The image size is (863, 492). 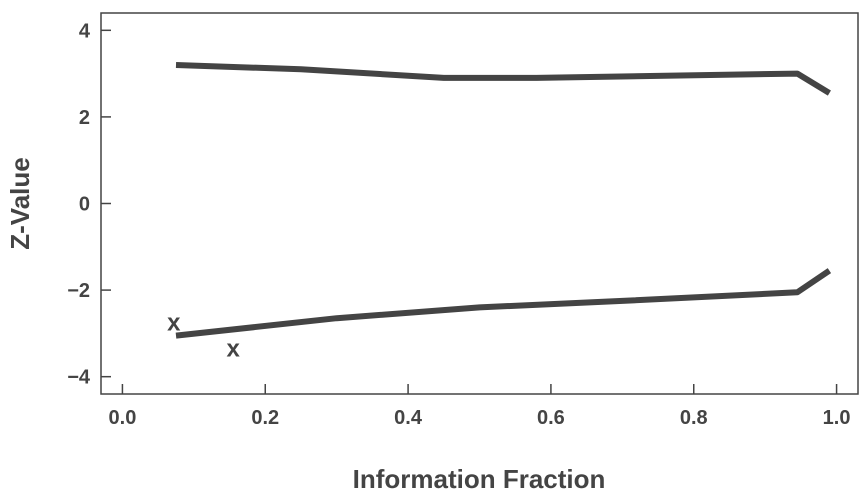 What do you see at coordinates (20, 203) in the screenshot?
I see `y-axis-label: Z-Value` at bounding box center [20, 203].